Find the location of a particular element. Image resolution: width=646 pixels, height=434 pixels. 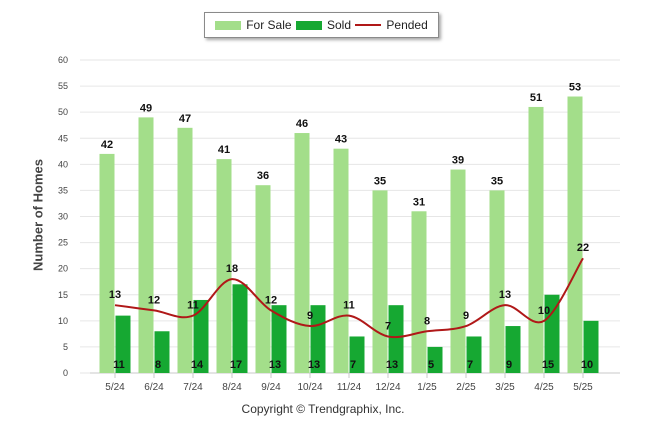

sold-value-label: 15 is located at coordinates (548, 365).